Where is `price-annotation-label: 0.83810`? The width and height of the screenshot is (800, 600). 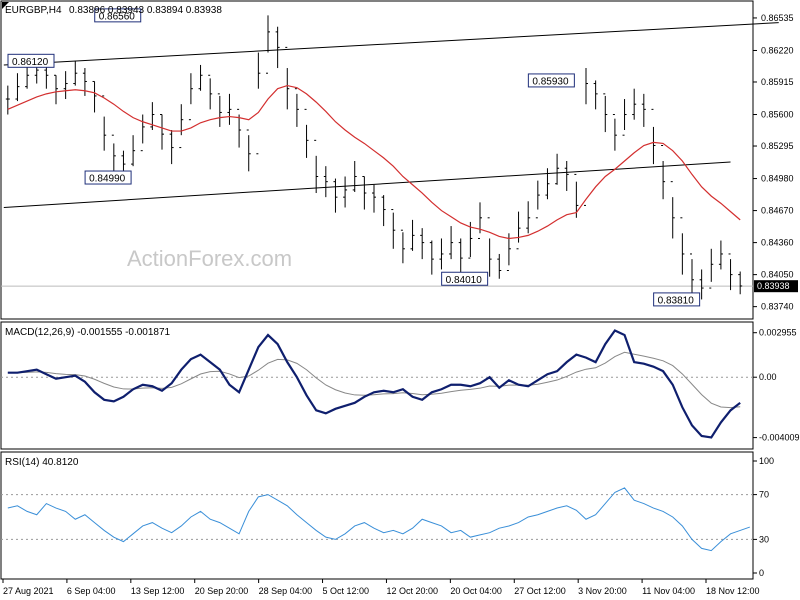
price-annotation-label: 0.83810 is located at coordinates (676, 300).